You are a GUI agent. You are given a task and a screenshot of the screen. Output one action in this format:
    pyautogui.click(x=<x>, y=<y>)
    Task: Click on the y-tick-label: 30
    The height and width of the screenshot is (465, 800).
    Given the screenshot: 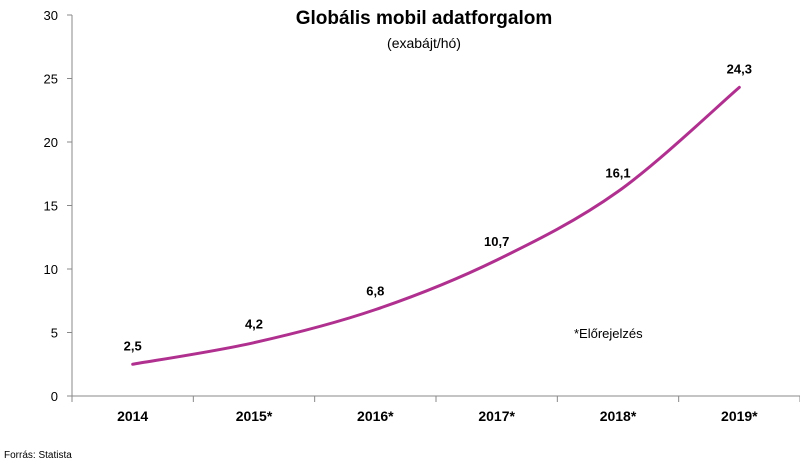 What is the action you would take?
    pyautogui.click(x=51, y=15)
    